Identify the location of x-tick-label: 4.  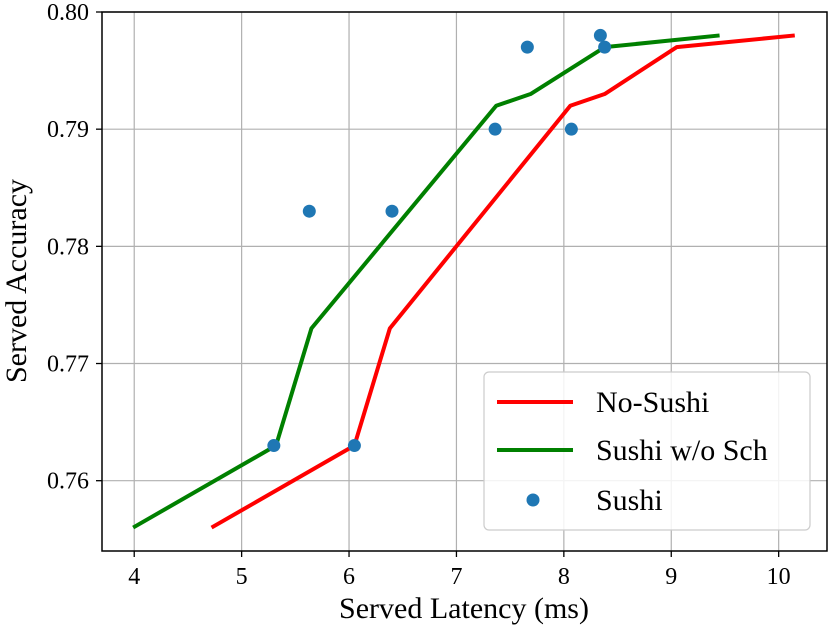
(134, 577).